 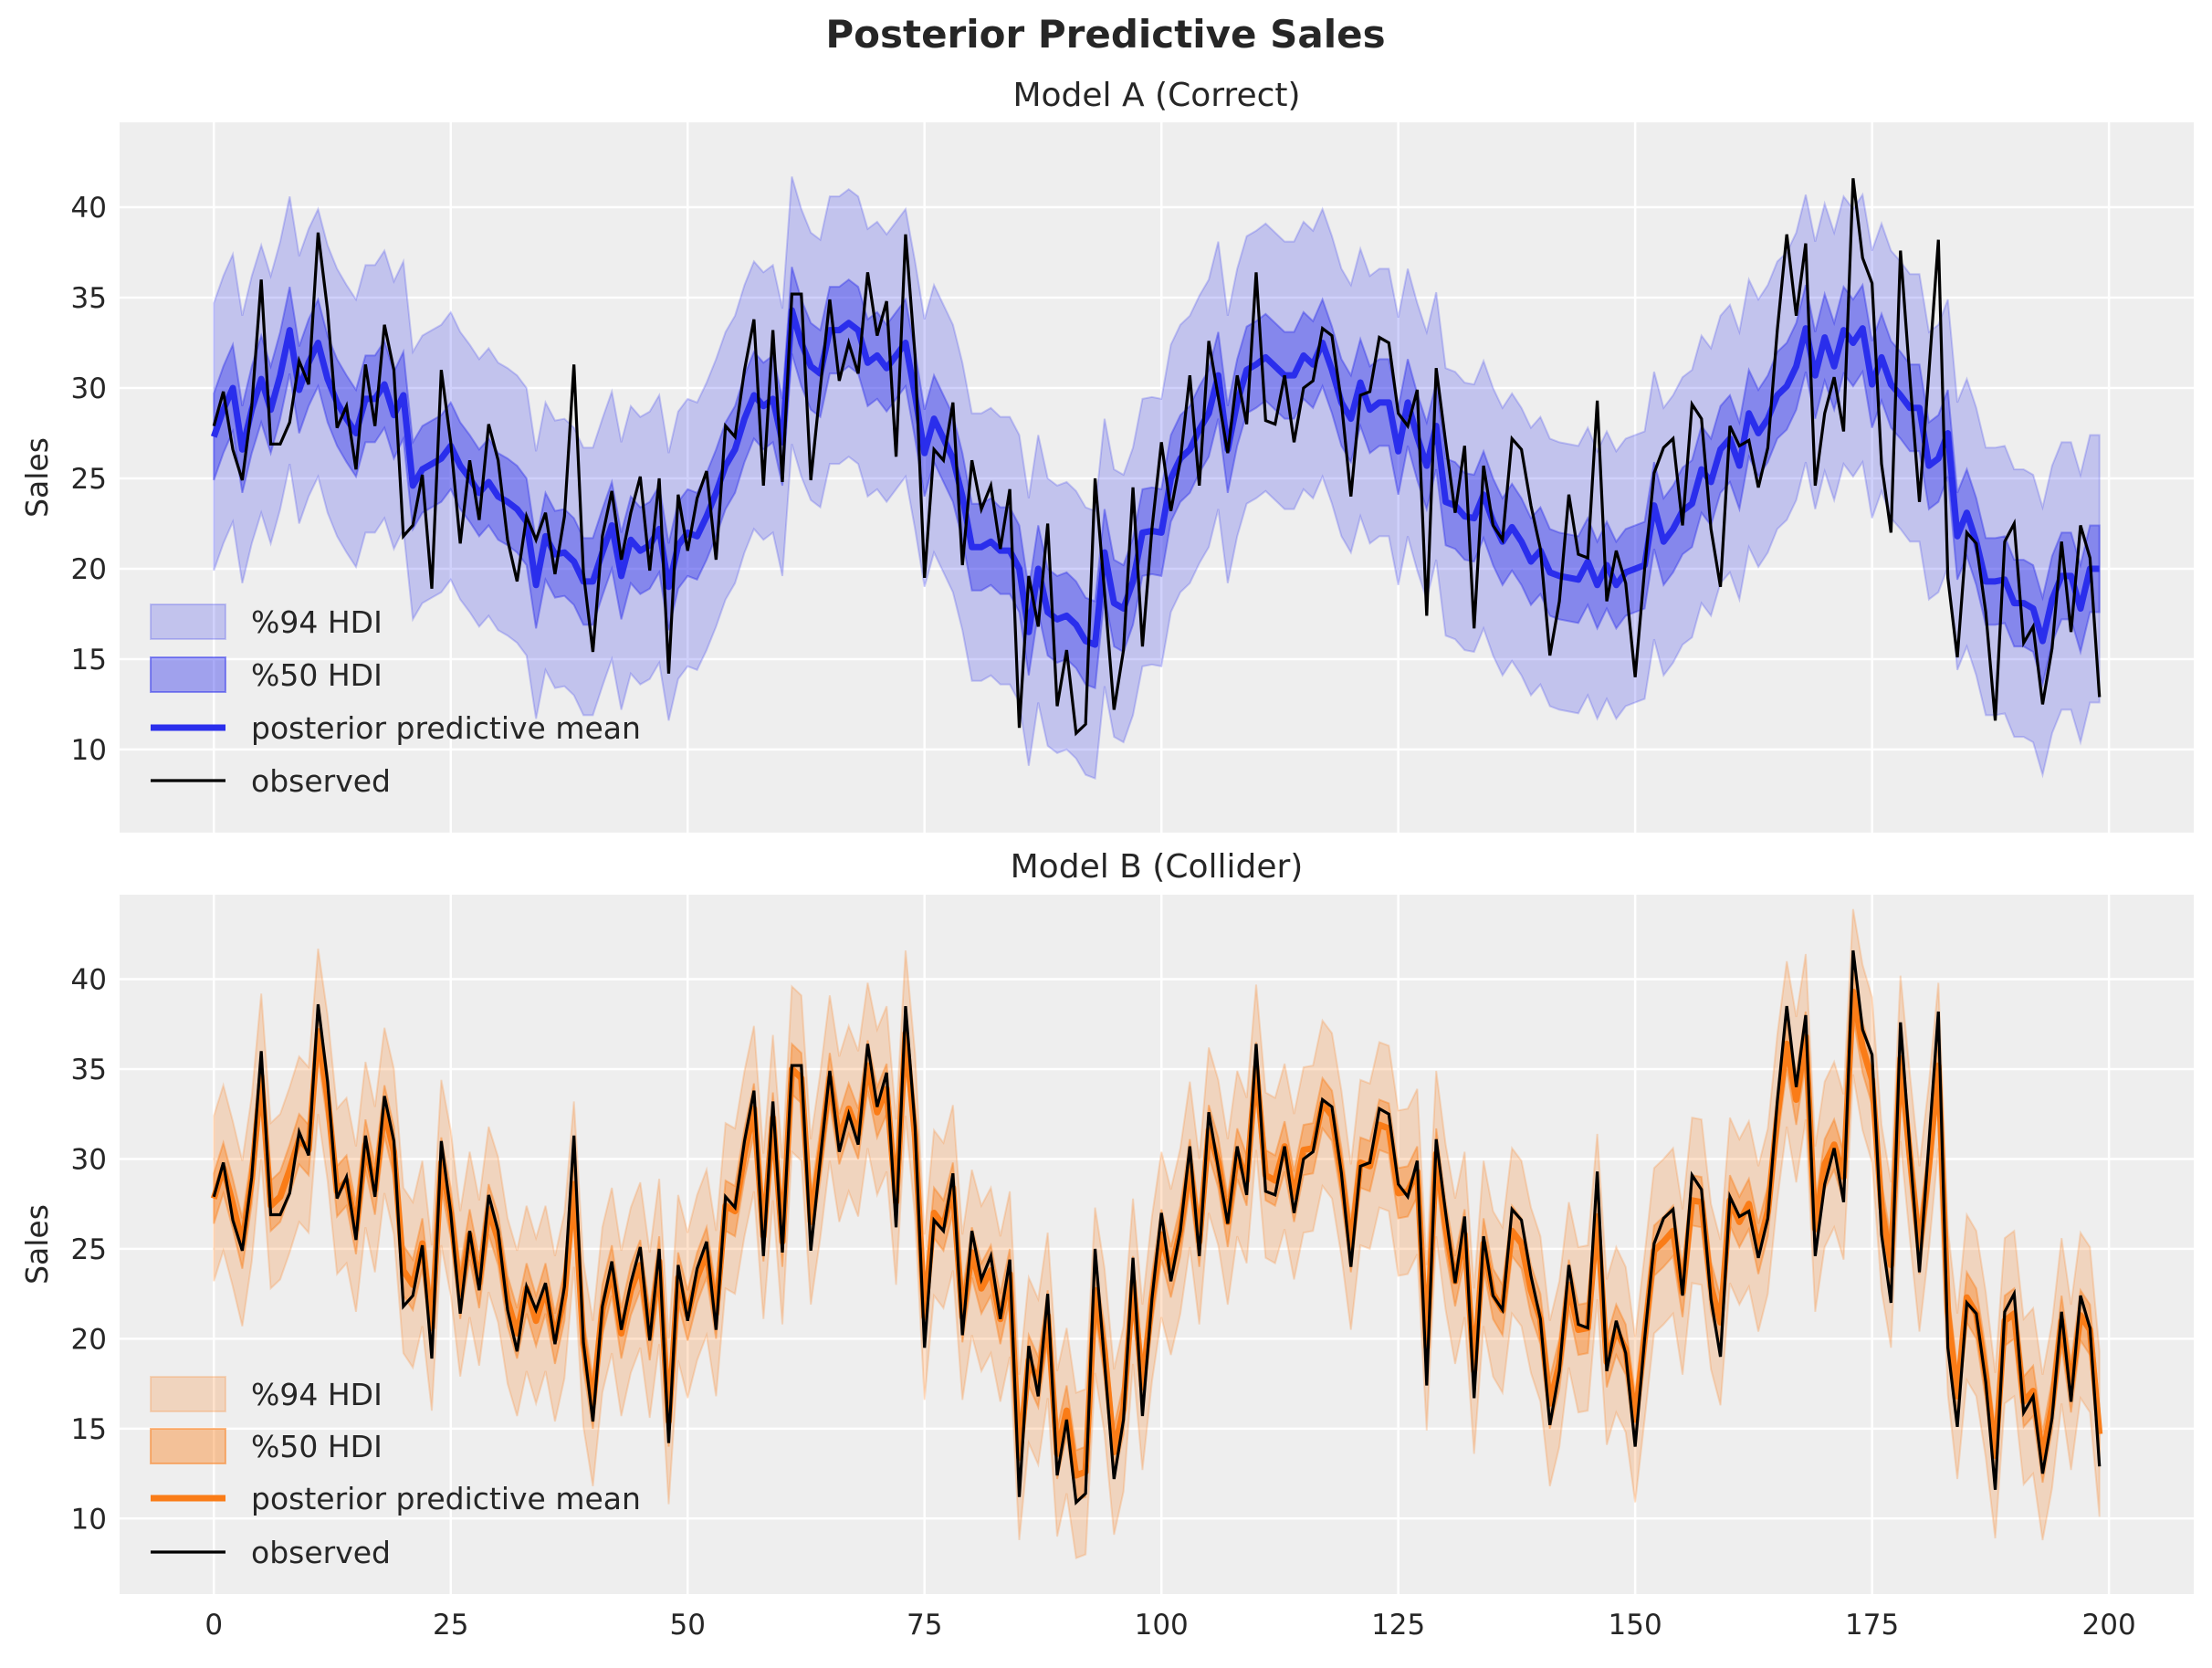 I want to click on x-tick-label: 75, so click(x=924, y=1625).